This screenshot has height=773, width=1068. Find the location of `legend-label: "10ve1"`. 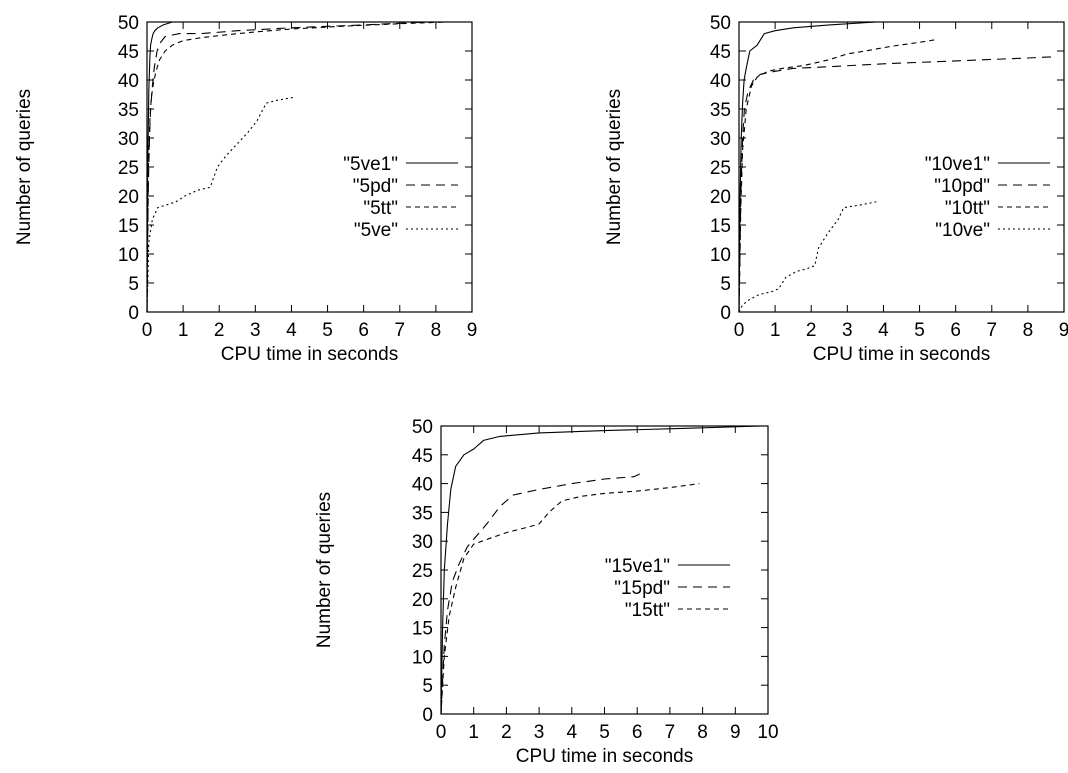

legend-label: "10ve1" is located at coordinates (957, 164).